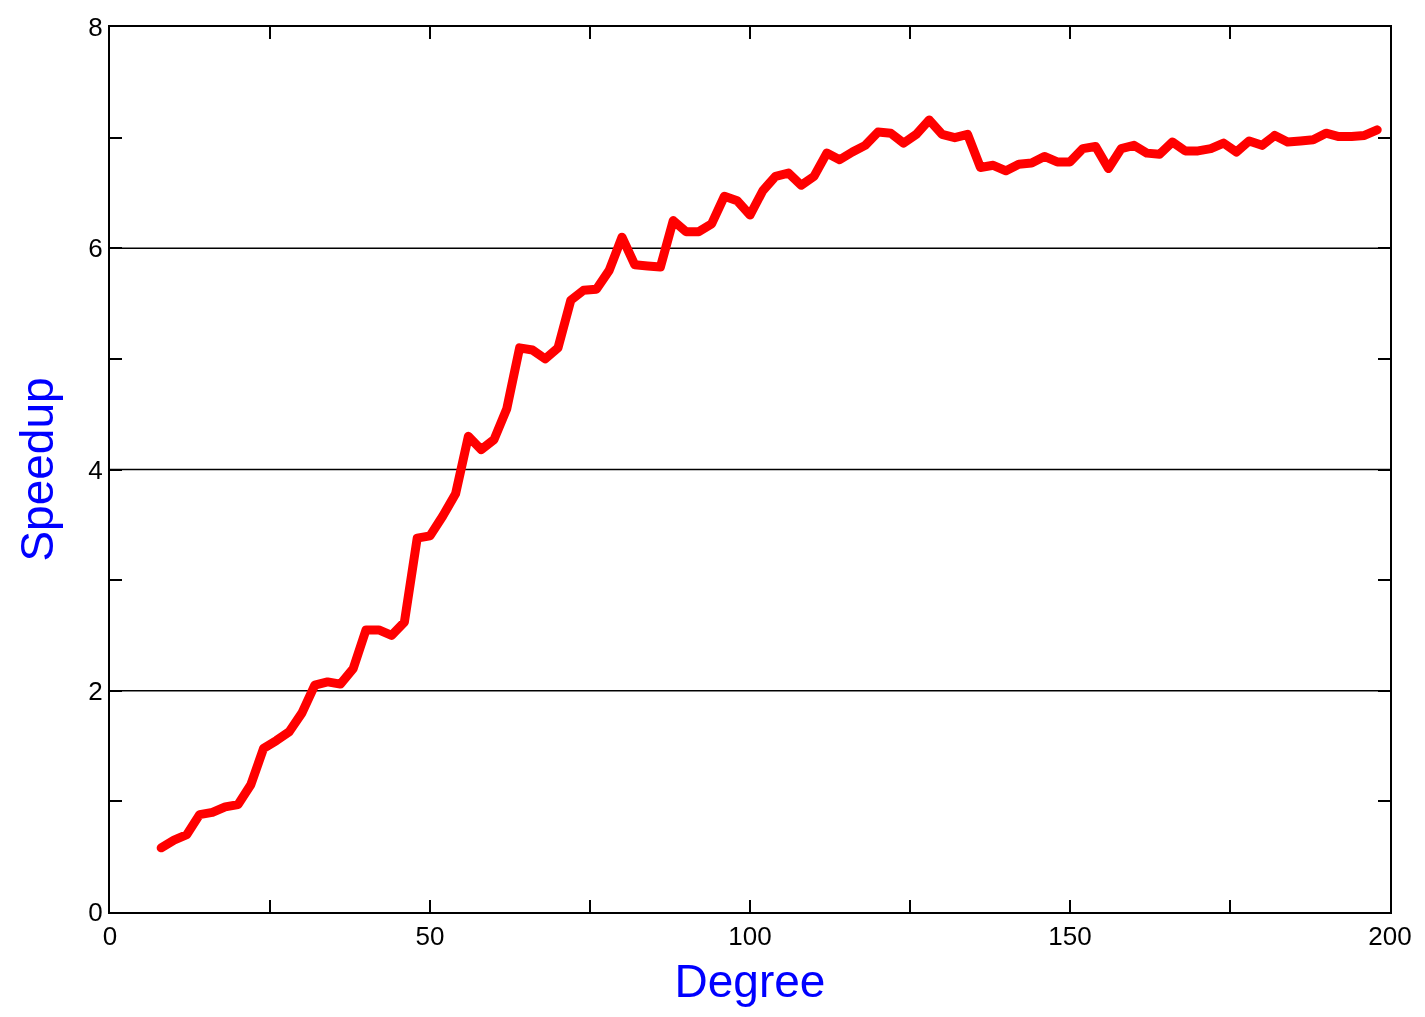 The width and height of the screenshot is (1425, 1017). What do you see at coordinates (750, 936) in the screenshot?
I see `x-tick-label: 100` at bounding box center [750, 936].